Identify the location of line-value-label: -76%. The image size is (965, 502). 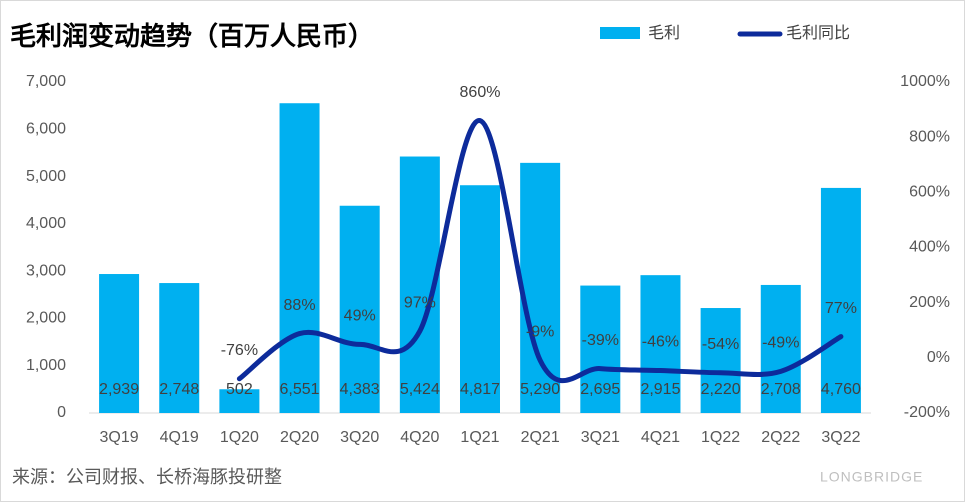
(239, 350).